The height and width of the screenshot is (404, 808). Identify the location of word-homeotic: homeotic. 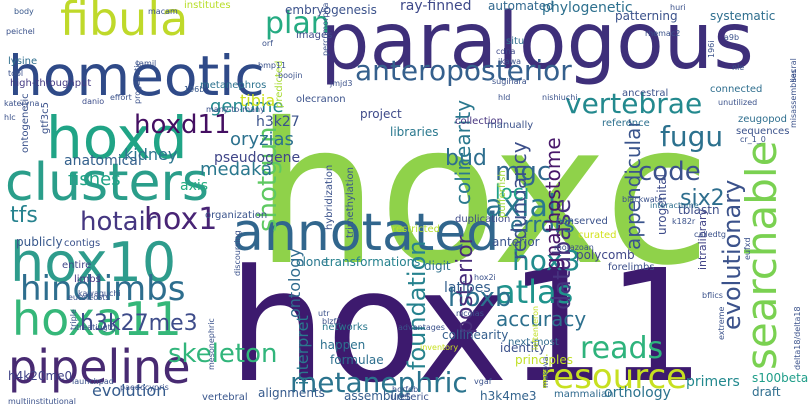
(136, 76).